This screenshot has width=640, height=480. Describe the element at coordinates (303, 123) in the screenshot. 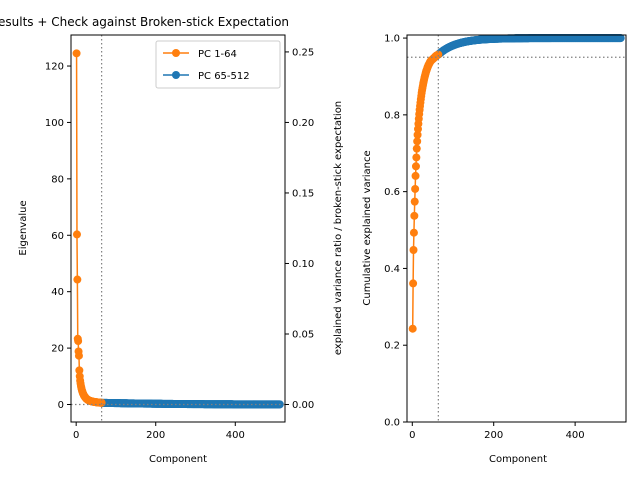

I see `left-y2-tick-label: 0.20` at that location.